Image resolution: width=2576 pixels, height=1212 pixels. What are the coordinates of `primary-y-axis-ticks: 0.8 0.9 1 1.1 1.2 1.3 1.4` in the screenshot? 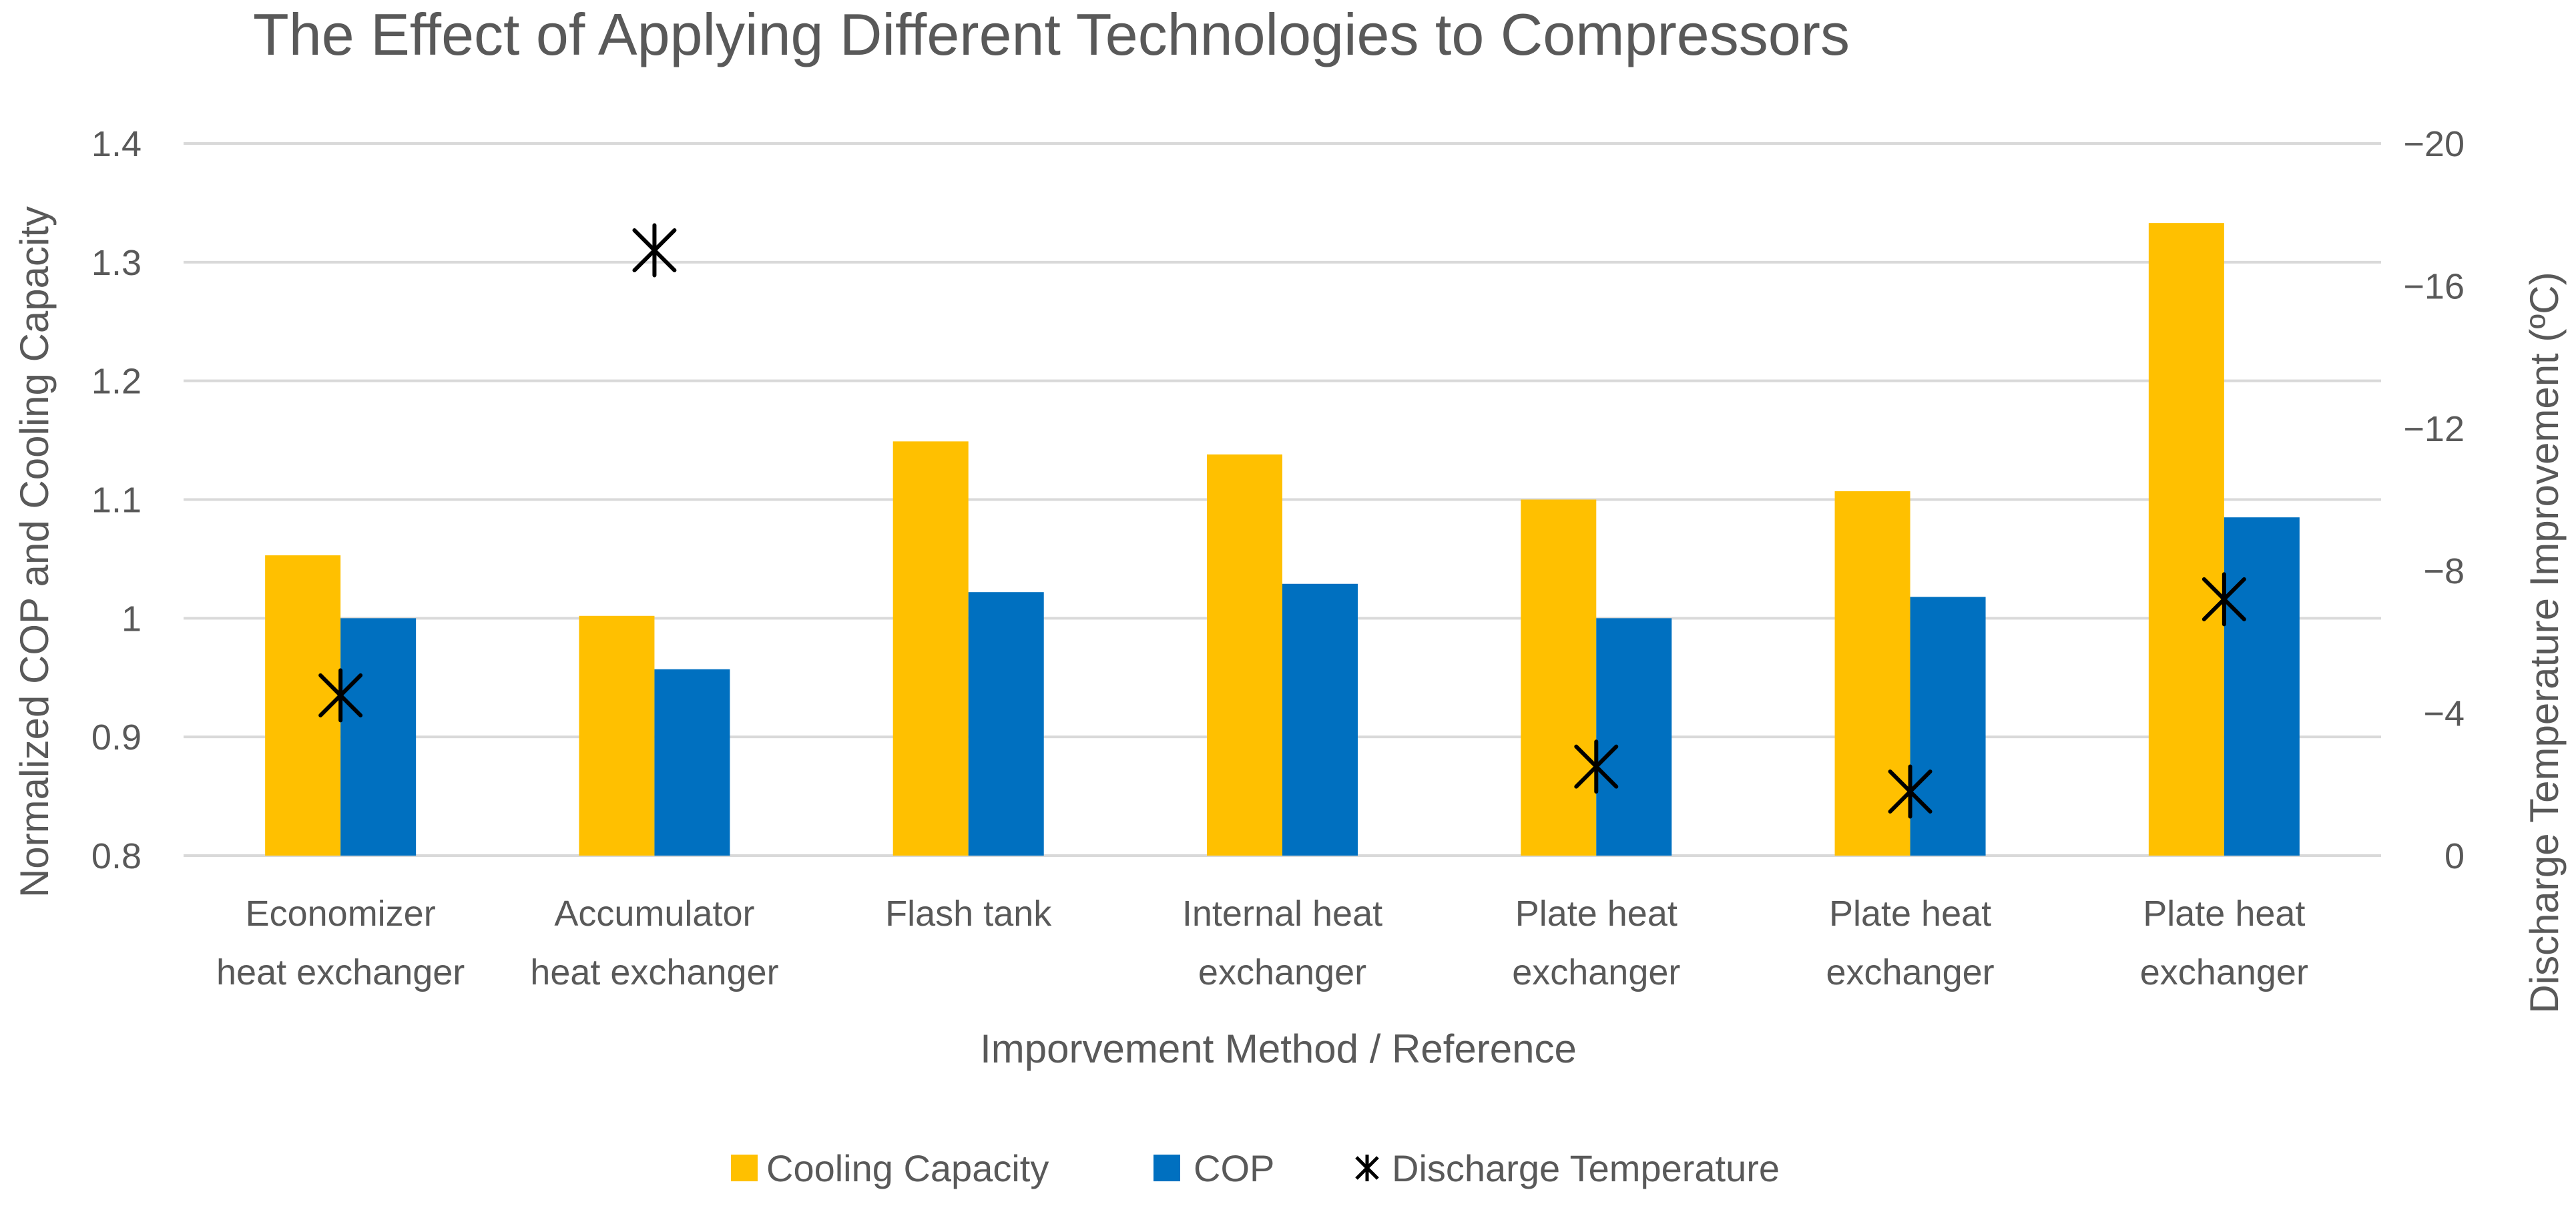 It's located at (116, 500).